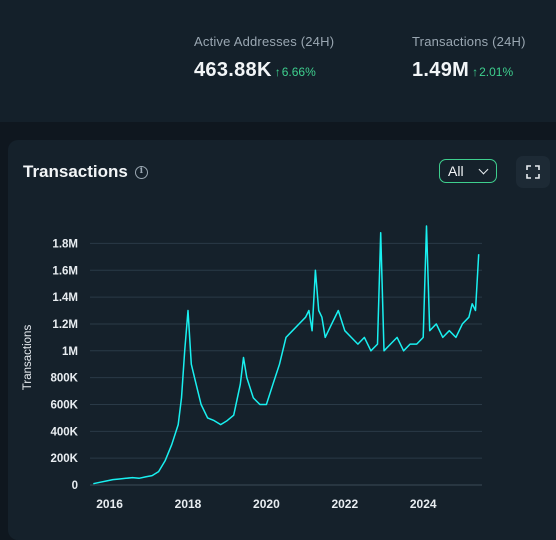 The height and width of the screenshot is (540, 556). Describe the element at coordinates (65, 244) in the screenshot. I see `y-tick-label: 1.8M` at that location.